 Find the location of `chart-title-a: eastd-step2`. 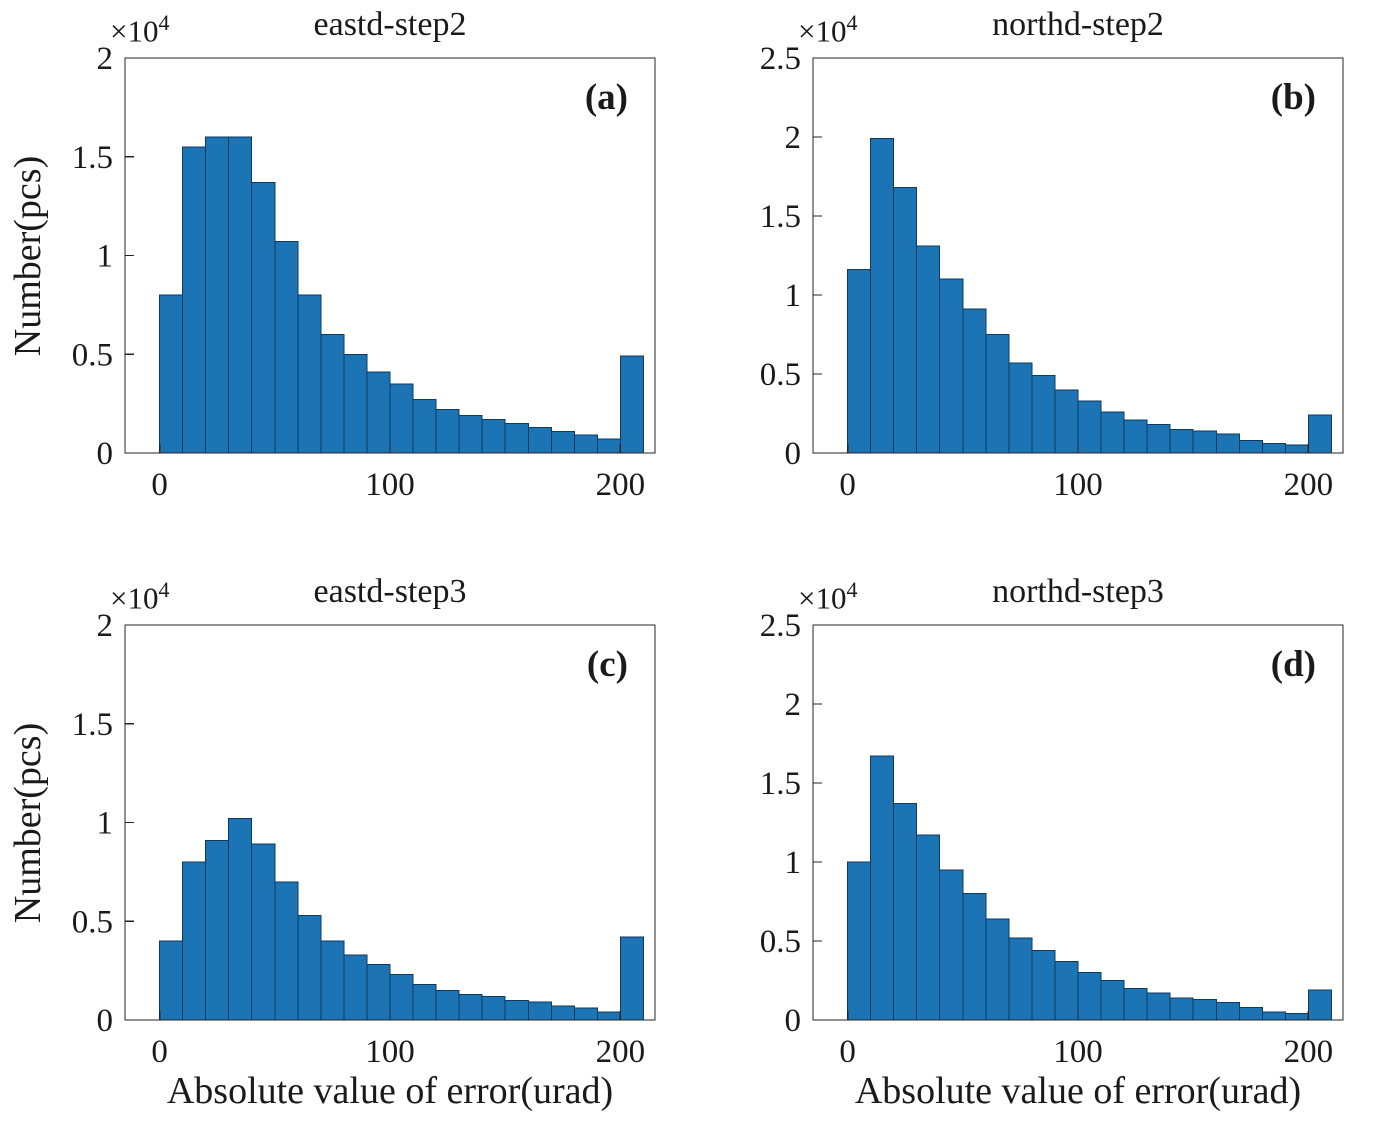

chart-title-a: eastd-step2 is located at coordinates (390, 24).